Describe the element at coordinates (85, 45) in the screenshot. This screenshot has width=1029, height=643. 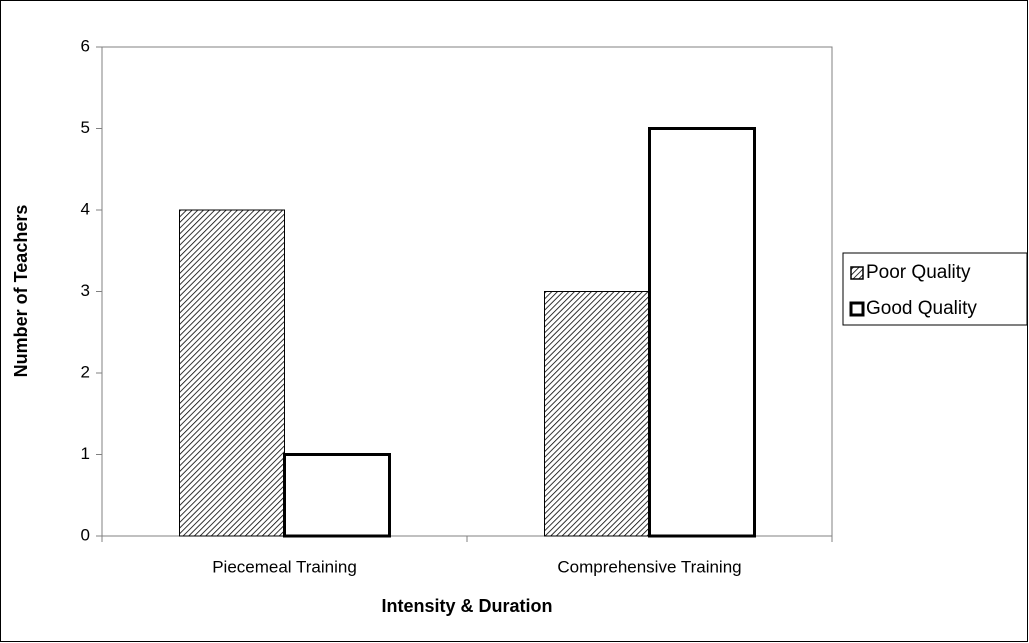
I see `y-tick-label: 6` at that location.